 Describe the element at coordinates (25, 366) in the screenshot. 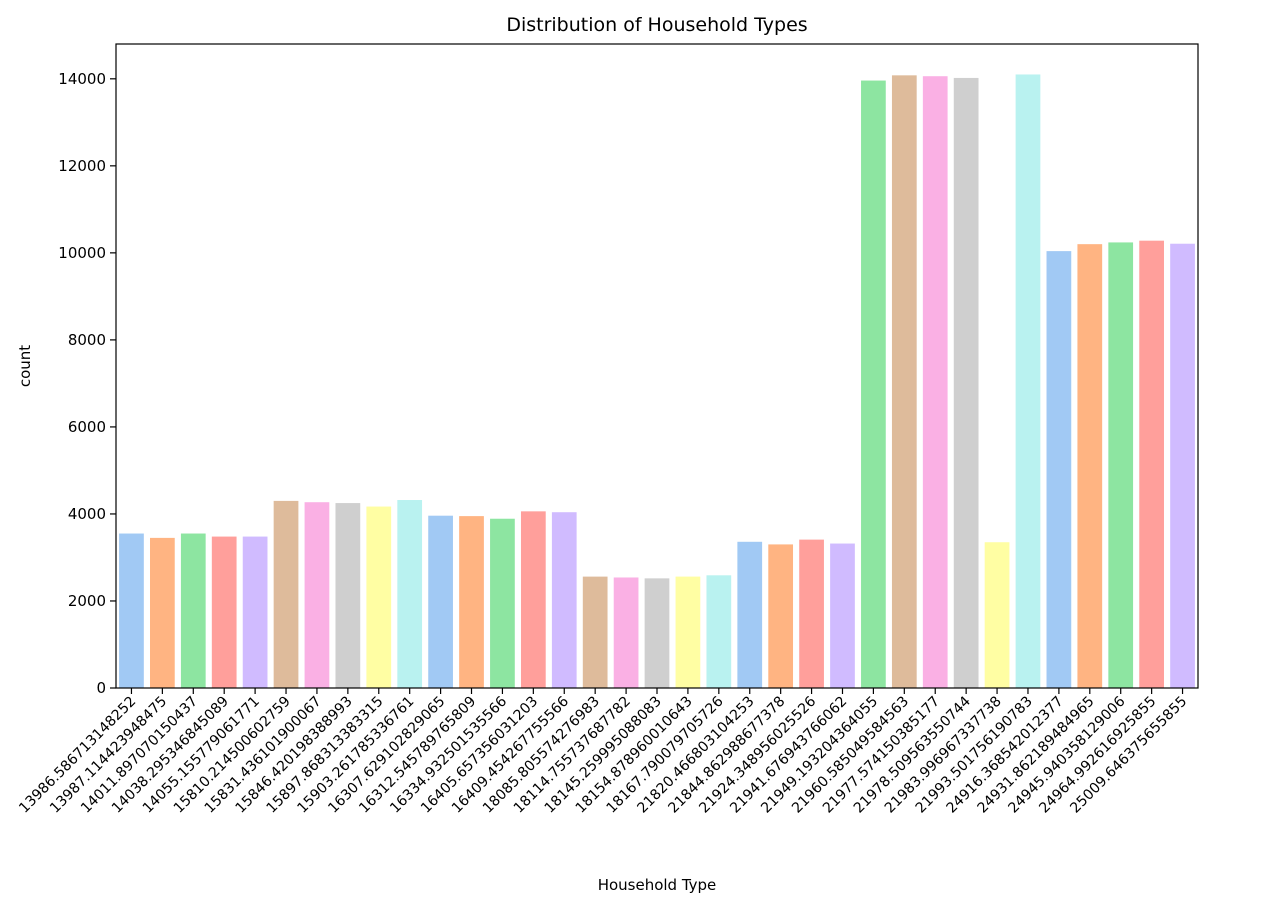

I see `y-axis-label: count` at that location.